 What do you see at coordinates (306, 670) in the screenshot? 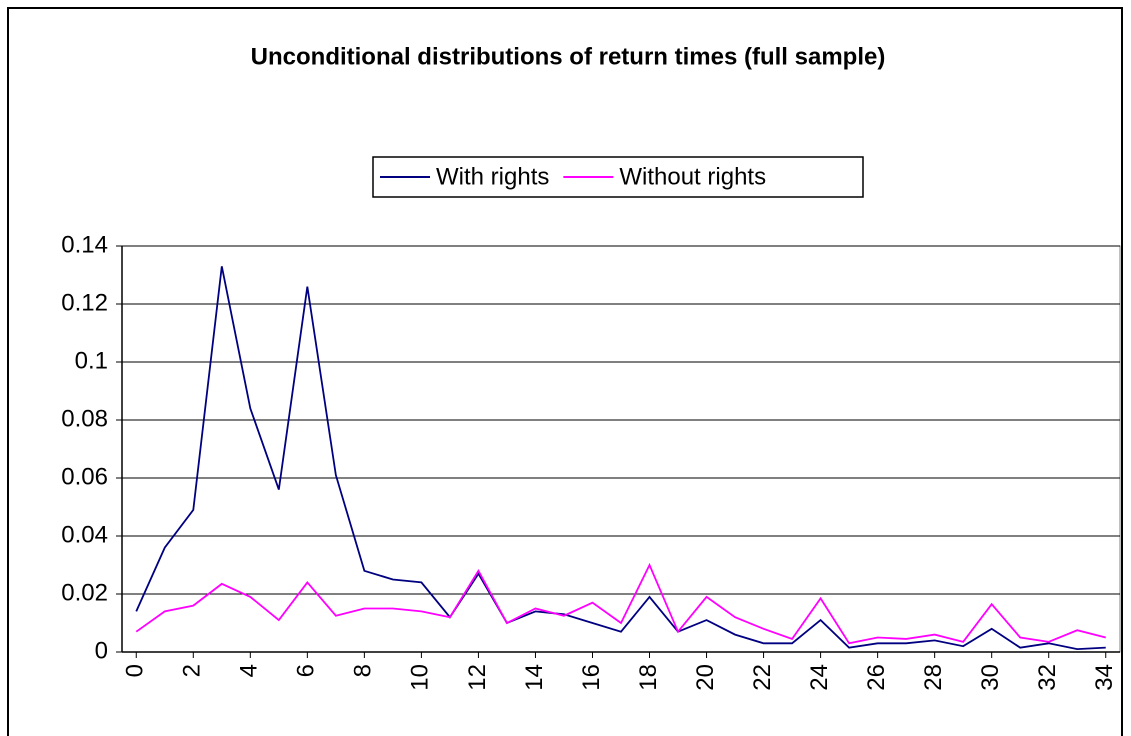
I see `x-tick-label: 6` at bounding box center [306, 670].